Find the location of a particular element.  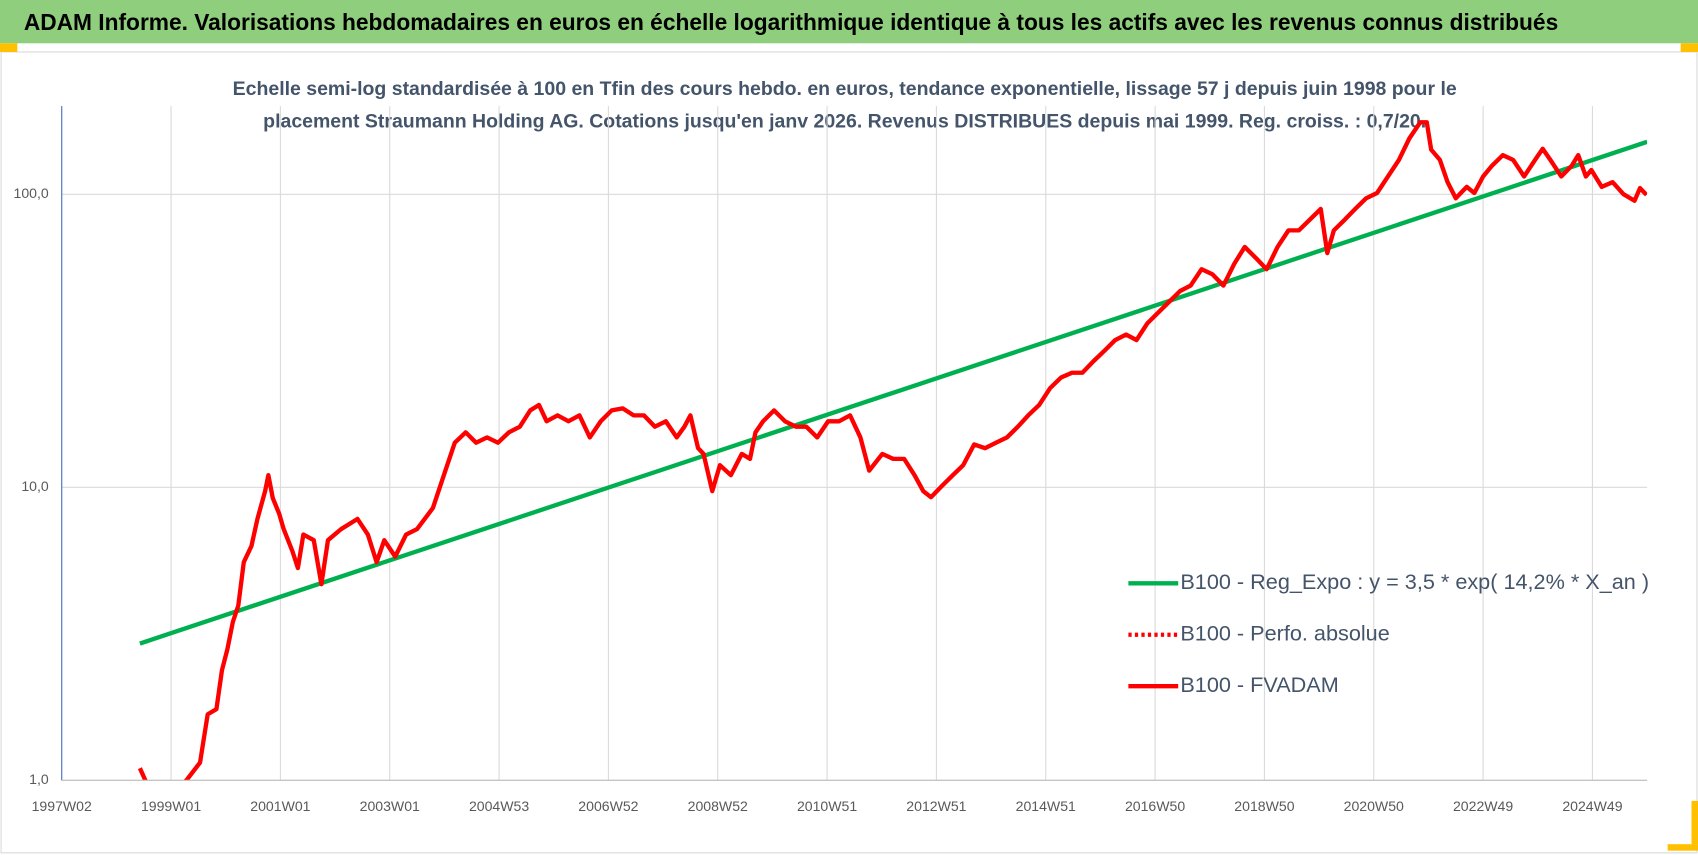

x-tick-label: 2010W51 is located at coordinates (827, 806).